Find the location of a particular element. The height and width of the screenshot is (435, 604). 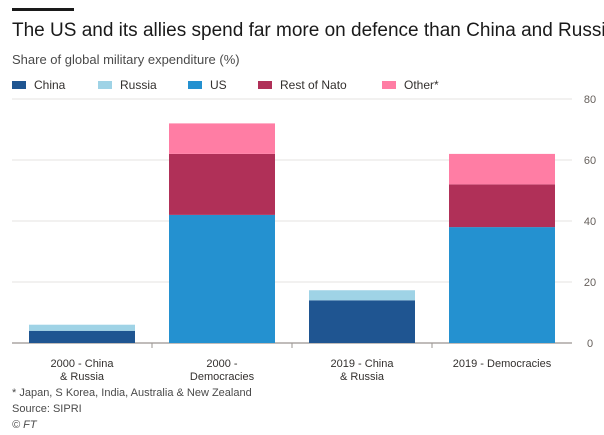

bar-us-2019-democracies is located at coordinates (502, 285).